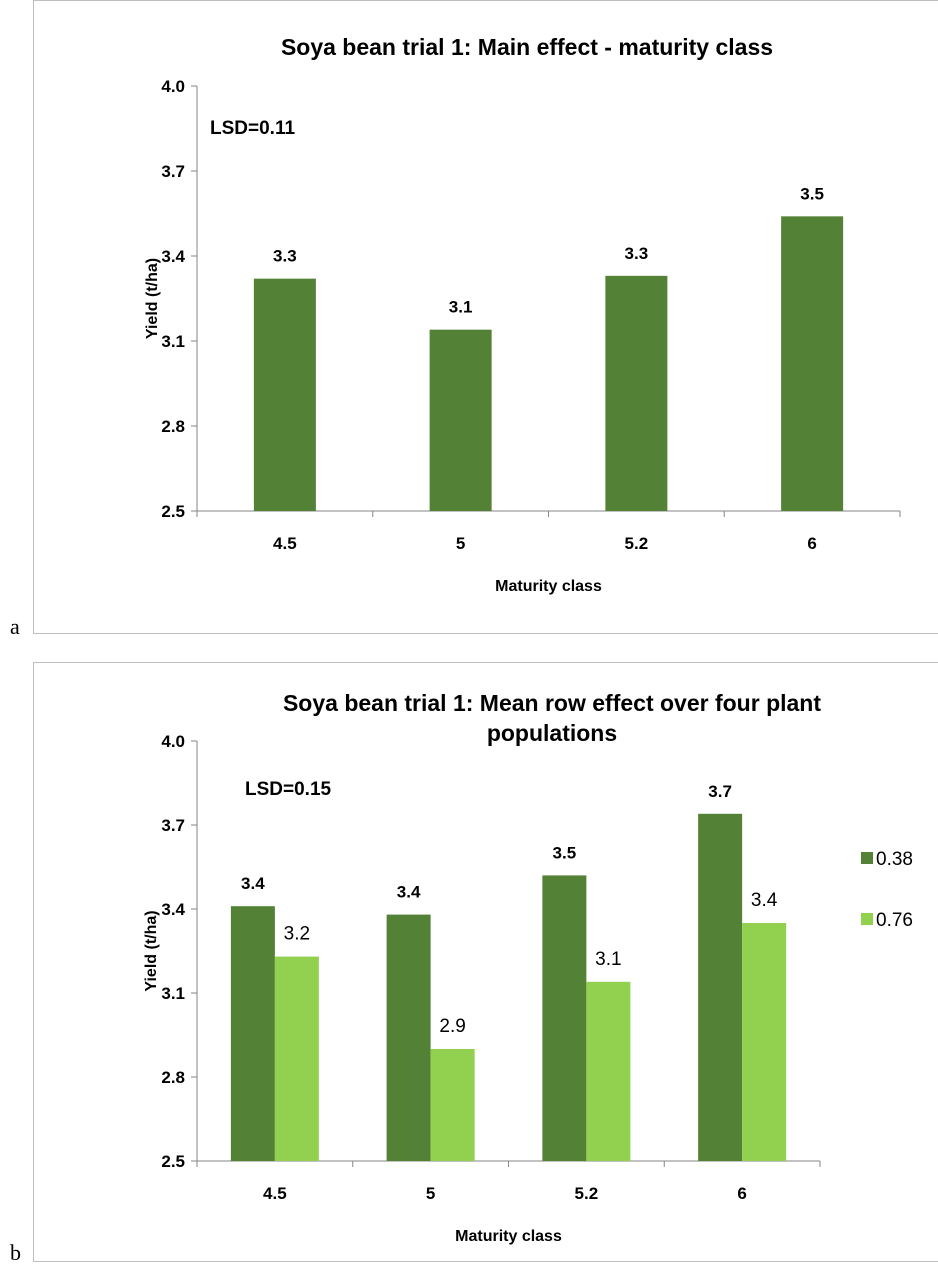 The height and width of the screenshot is (1266, 938). I want to click on data-label: 3.2, so click(297, 934).